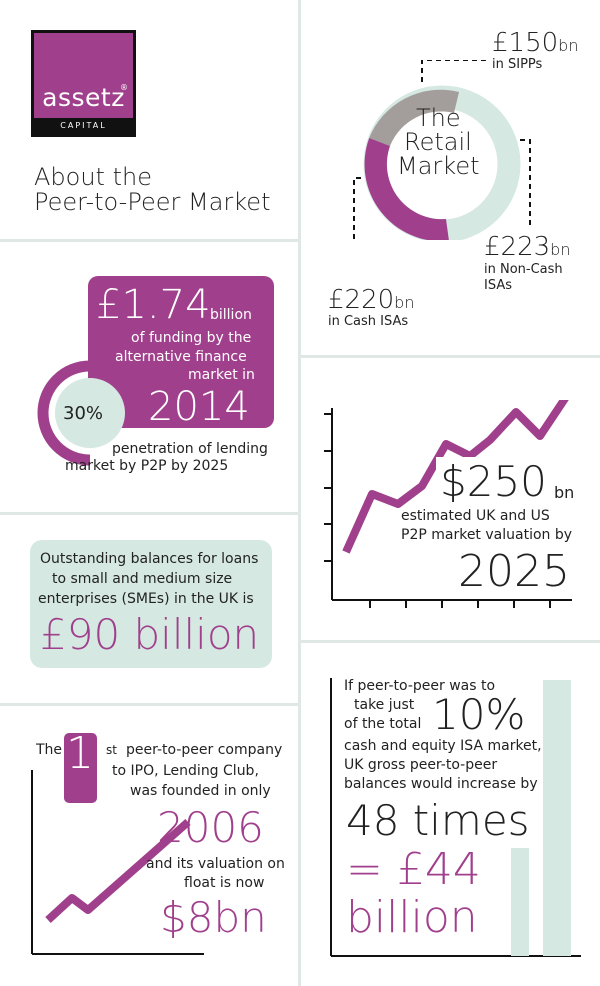 The width and height of the screenshot is (600, 986). Describe the element at coordinates (328, 487) in the screenshot. I see `y-ticks` at that location.